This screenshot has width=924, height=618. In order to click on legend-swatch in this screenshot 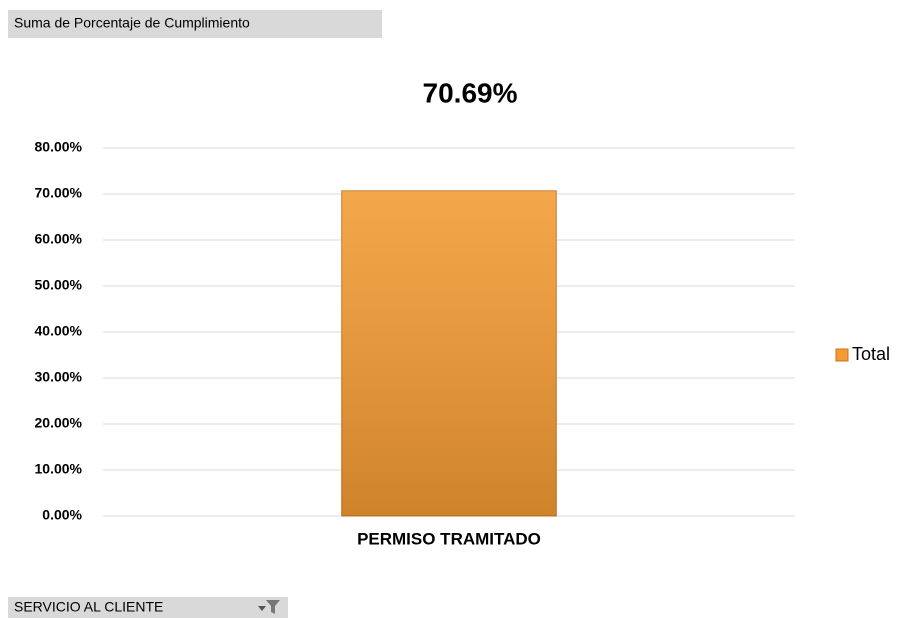, I will do `click(842, 355)`.